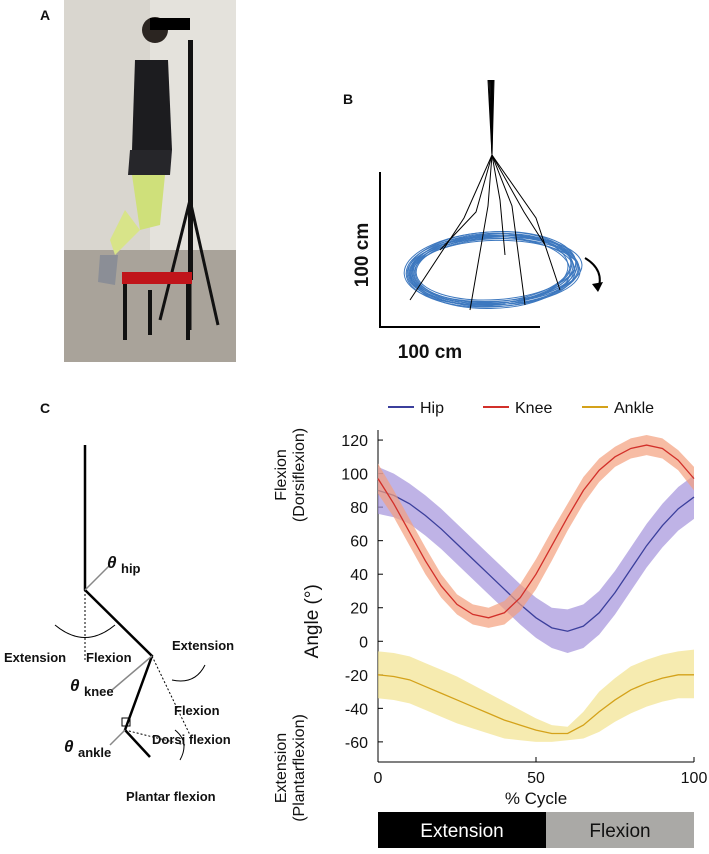  I want to click on hip-label: Extension, so click(35, 657).